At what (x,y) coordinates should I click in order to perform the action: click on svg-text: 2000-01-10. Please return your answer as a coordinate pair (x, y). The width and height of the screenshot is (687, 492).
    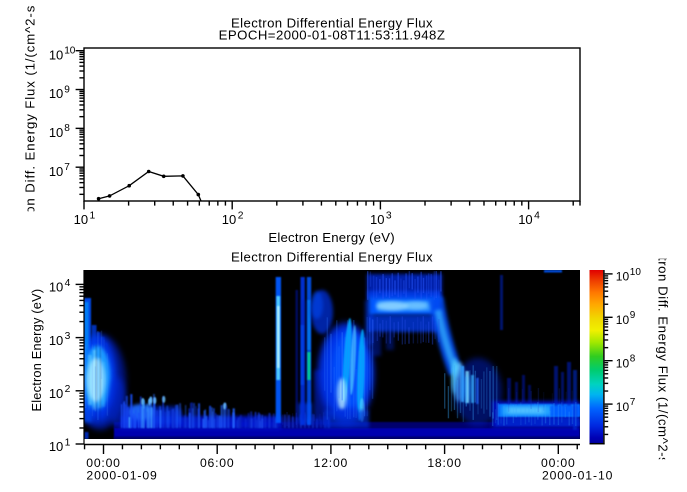
    Looking at the image, I should click on (577, 476).